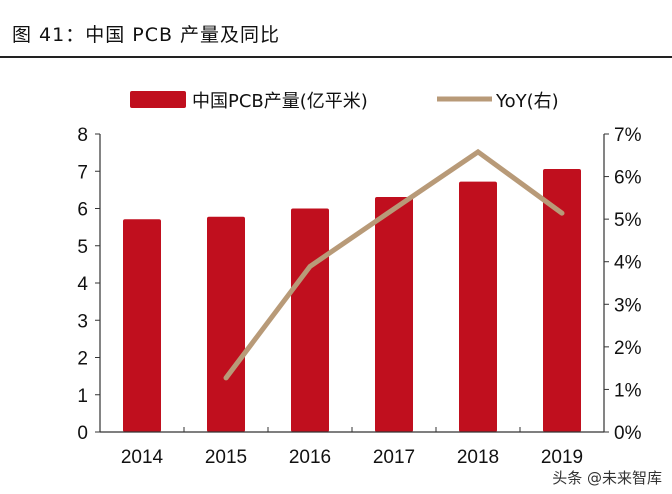  I want to click on bar-2016, so click(310, 320).